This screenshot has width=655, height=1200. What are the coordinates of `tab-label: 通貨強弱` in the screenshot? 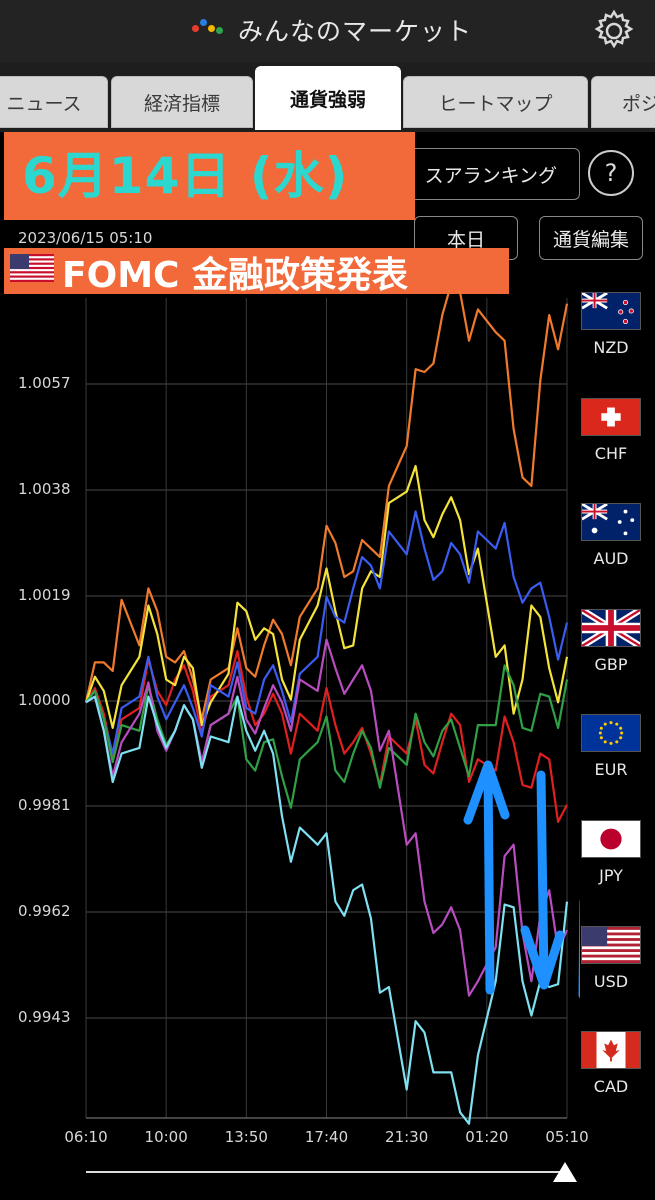 It's located at (327, 99).